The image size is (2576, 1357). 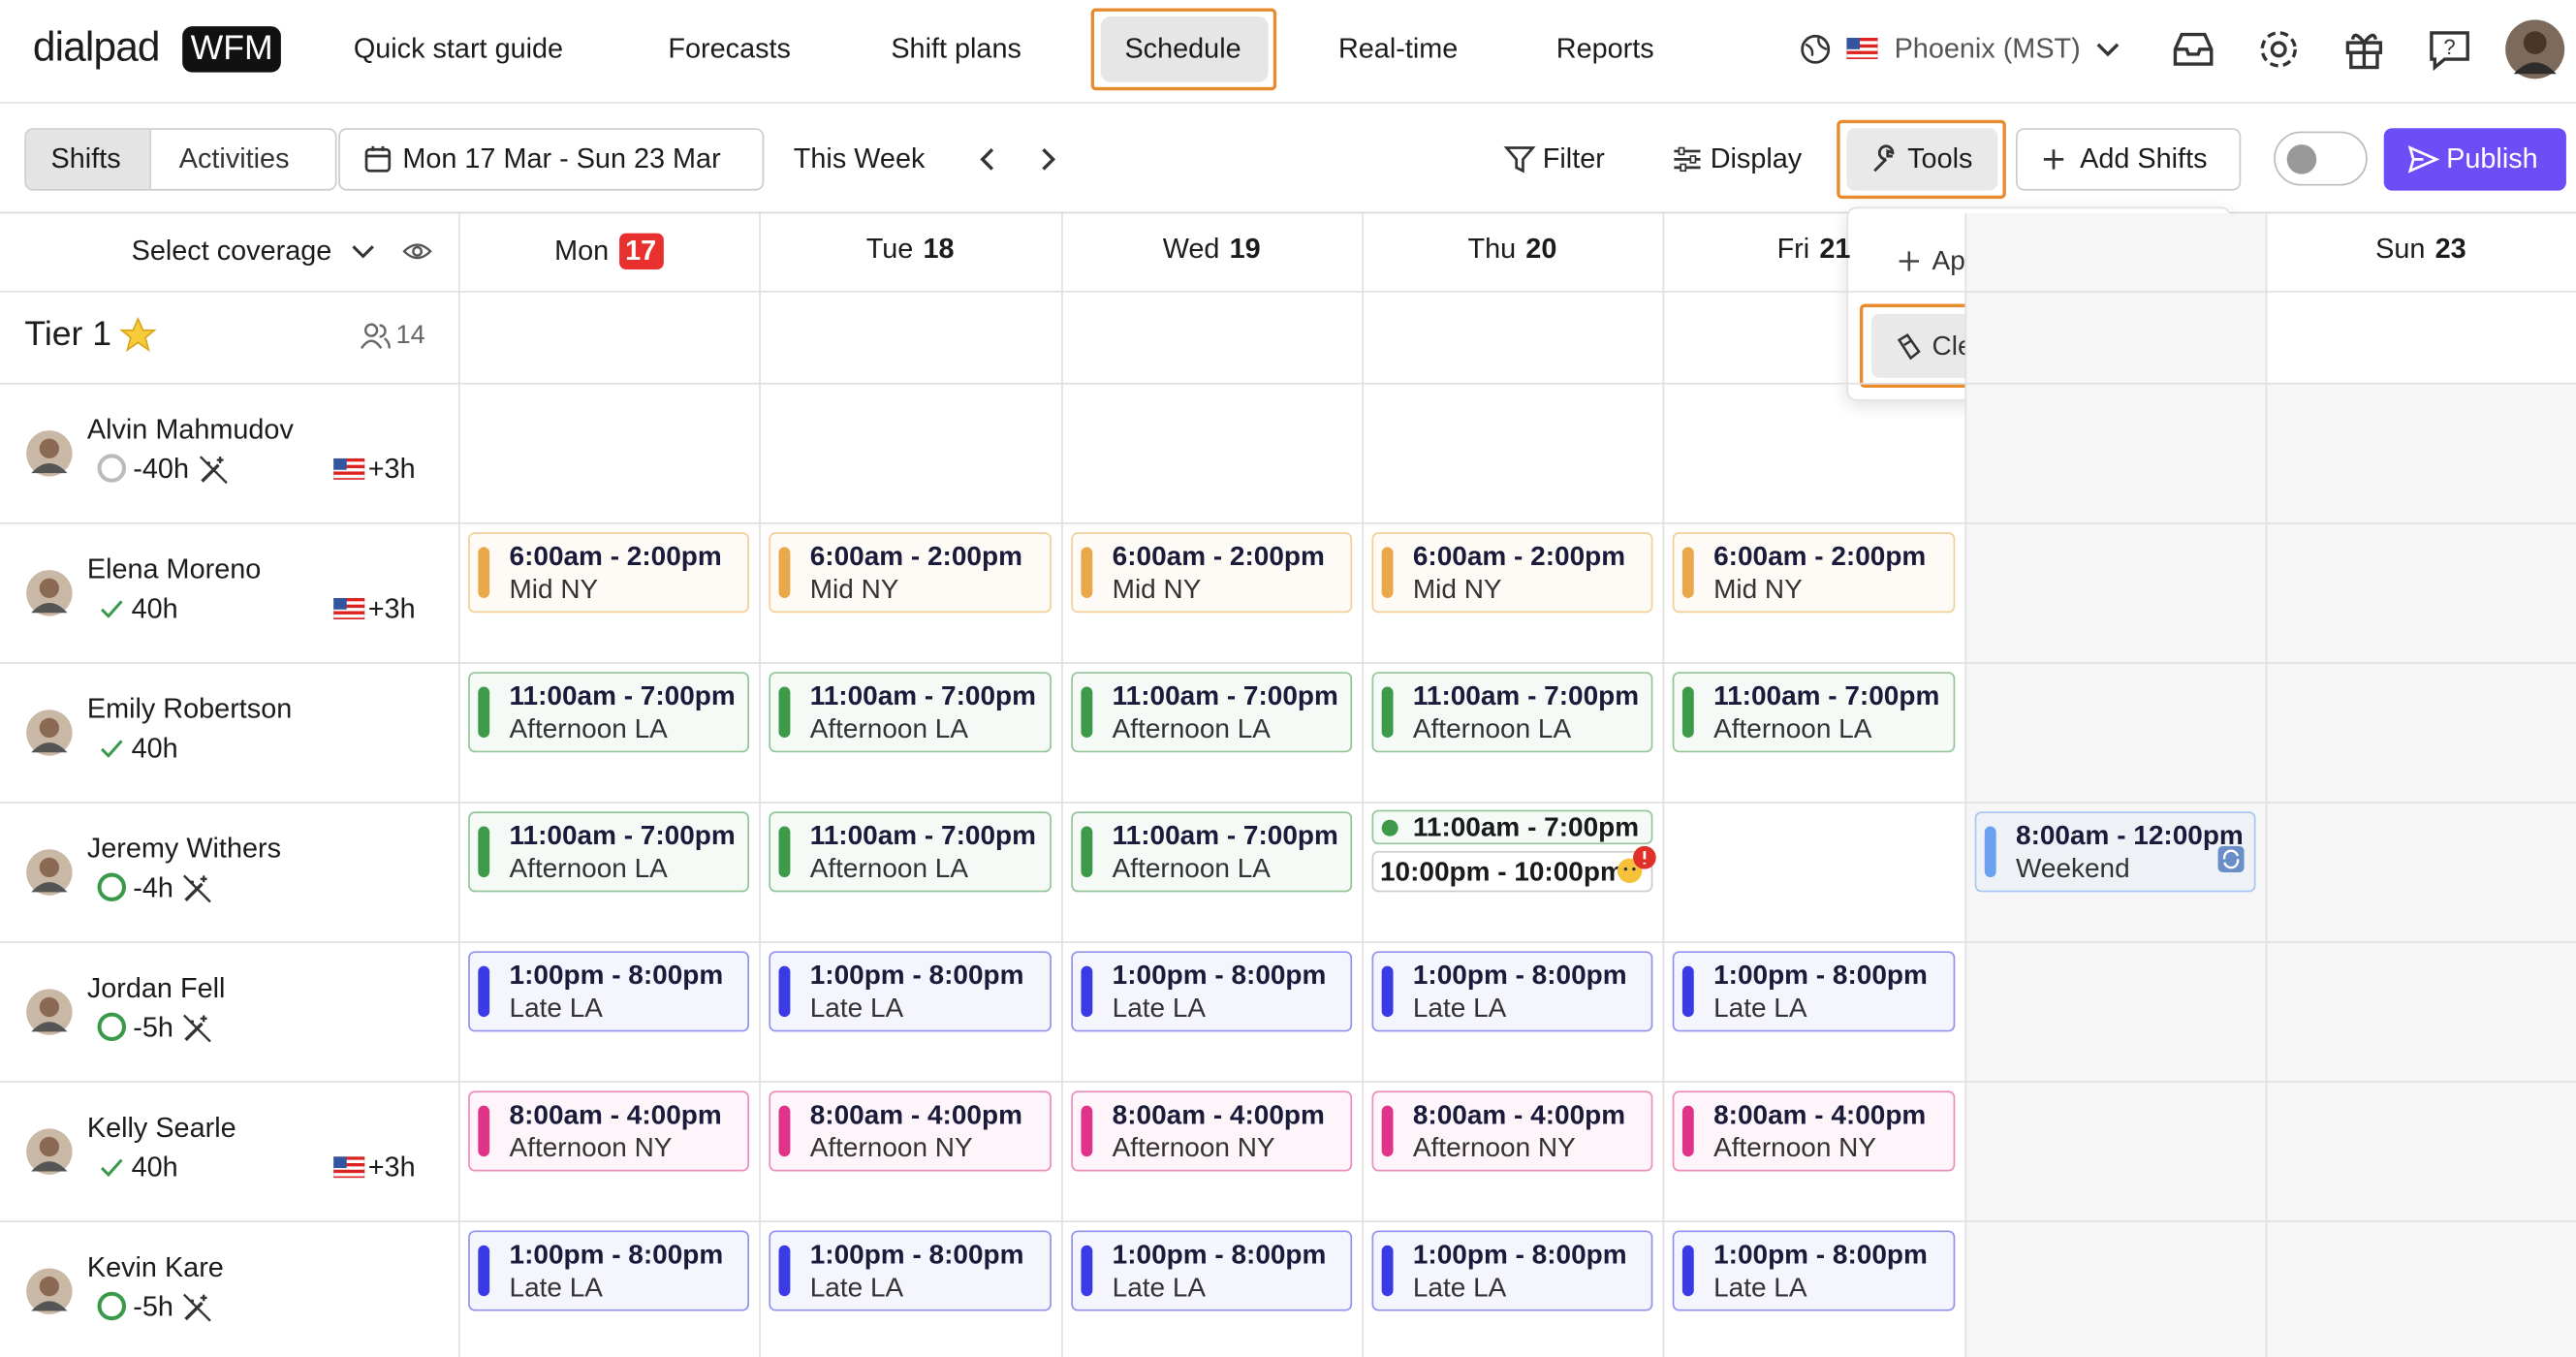 What do you see at coordinates (1541, 249) in the screenshot?
I see `day-date: 20` at bounding box center [1541, 249].